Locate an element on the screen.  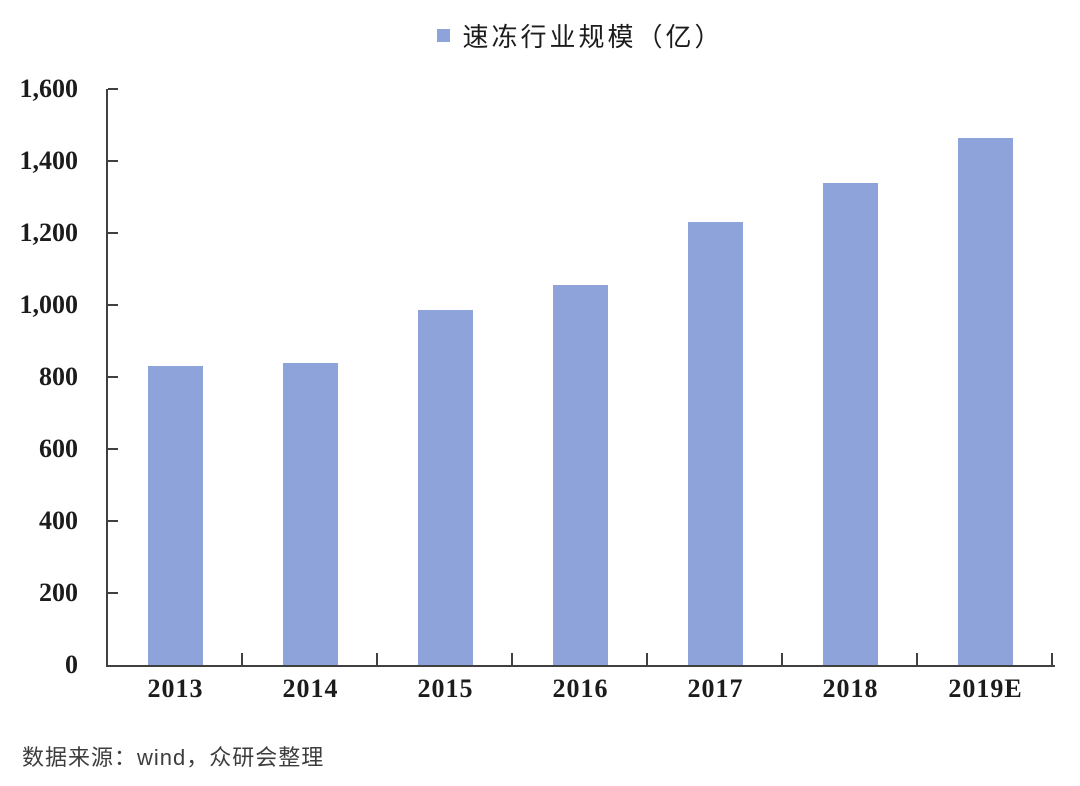
y-axis-tick-label: 800 is located at coordinates (58, 376).